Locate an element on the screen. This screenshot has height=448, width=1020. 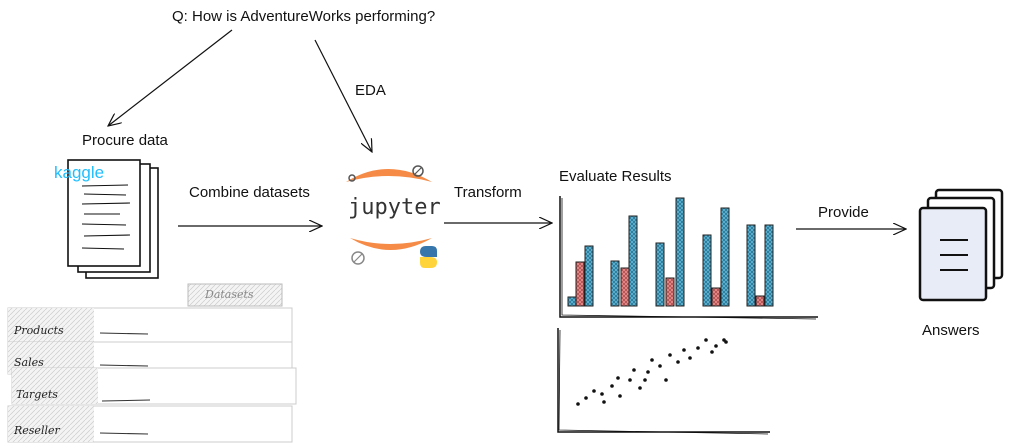
edge-label-transform: Transform is located at coordinates (488, 192).